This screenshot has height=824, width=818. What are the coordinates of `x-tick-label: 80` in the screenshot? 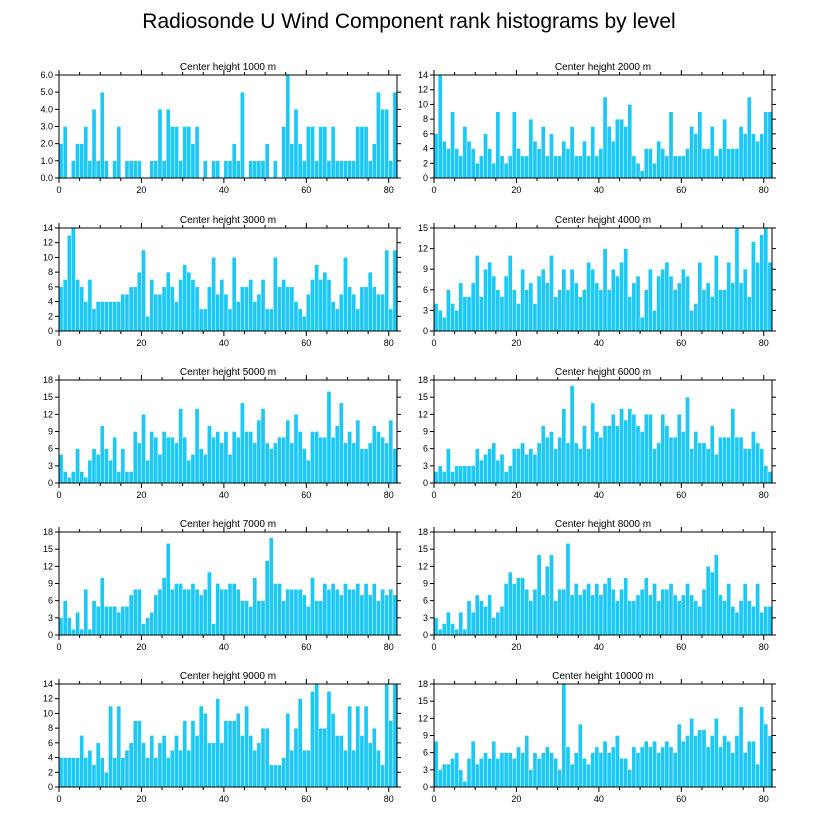 It's located at (764, 343).